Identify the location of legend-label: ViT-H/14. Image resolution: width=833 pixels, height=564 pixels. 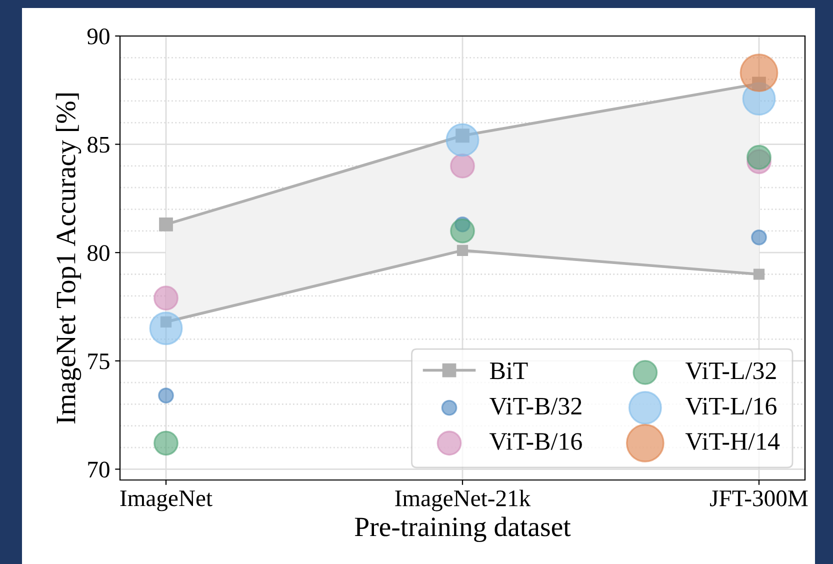
(732, 441).